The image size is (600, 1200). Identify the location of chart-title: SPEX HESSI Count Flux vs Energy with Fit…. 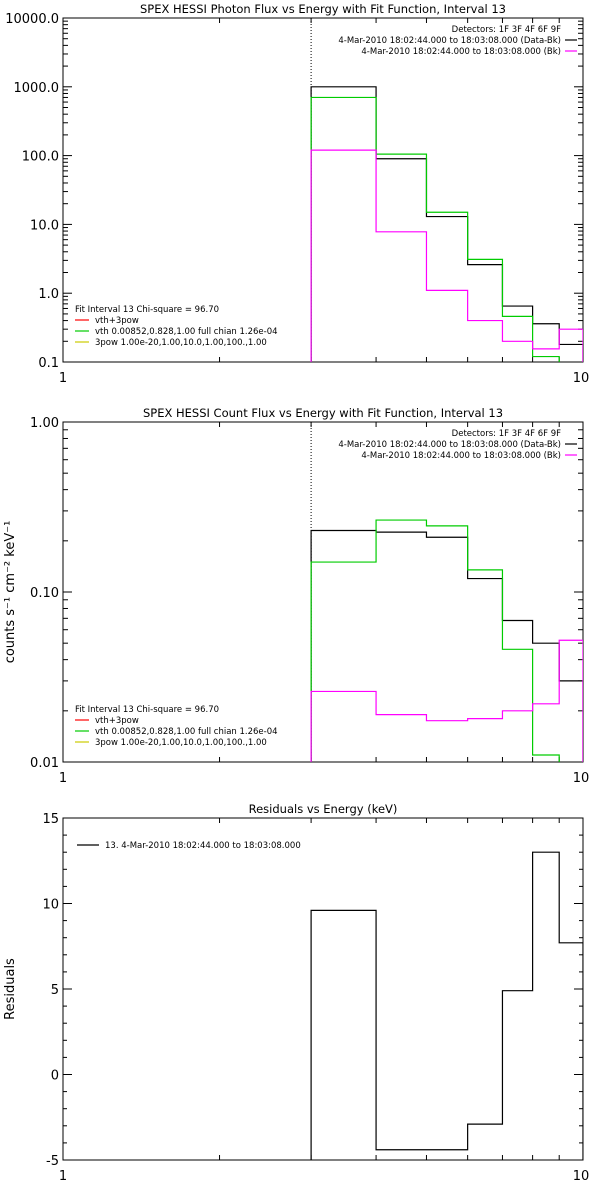
(323, 413).